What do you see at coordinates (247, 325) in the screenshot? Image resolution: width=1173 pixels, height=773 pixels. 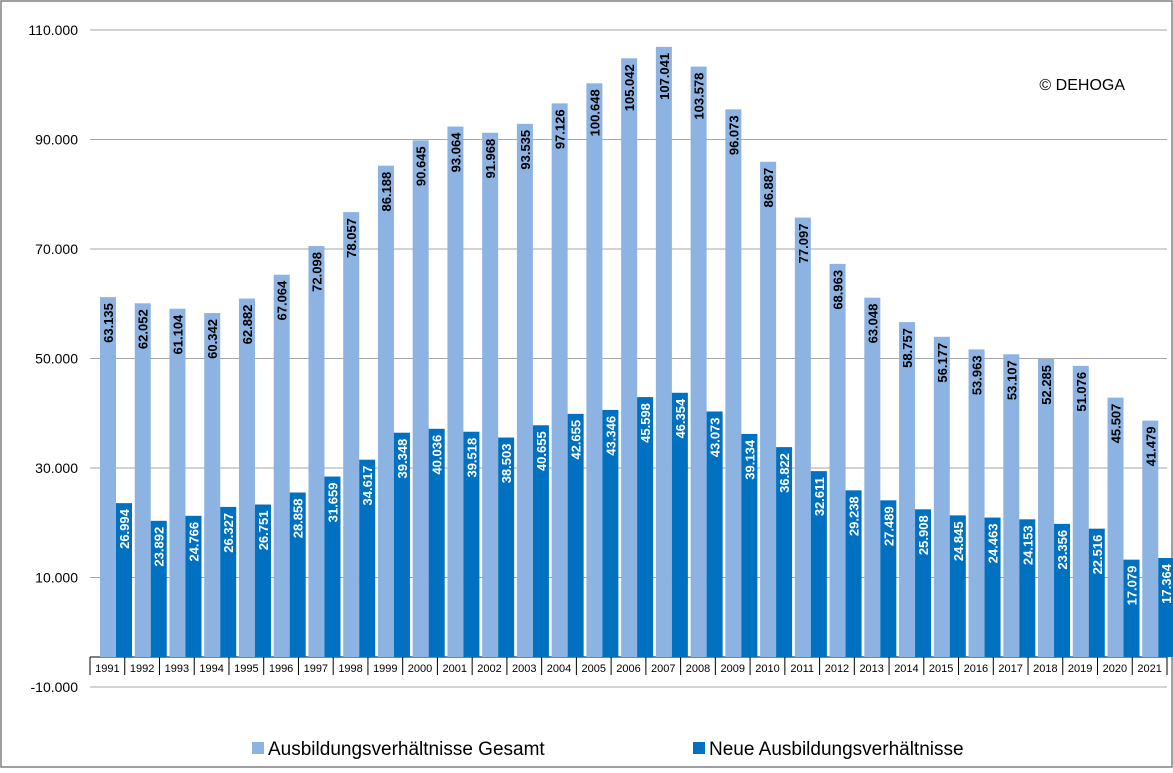 I see `data-label-gesamt-1995: 62.882` at bounding box center [247, 325].